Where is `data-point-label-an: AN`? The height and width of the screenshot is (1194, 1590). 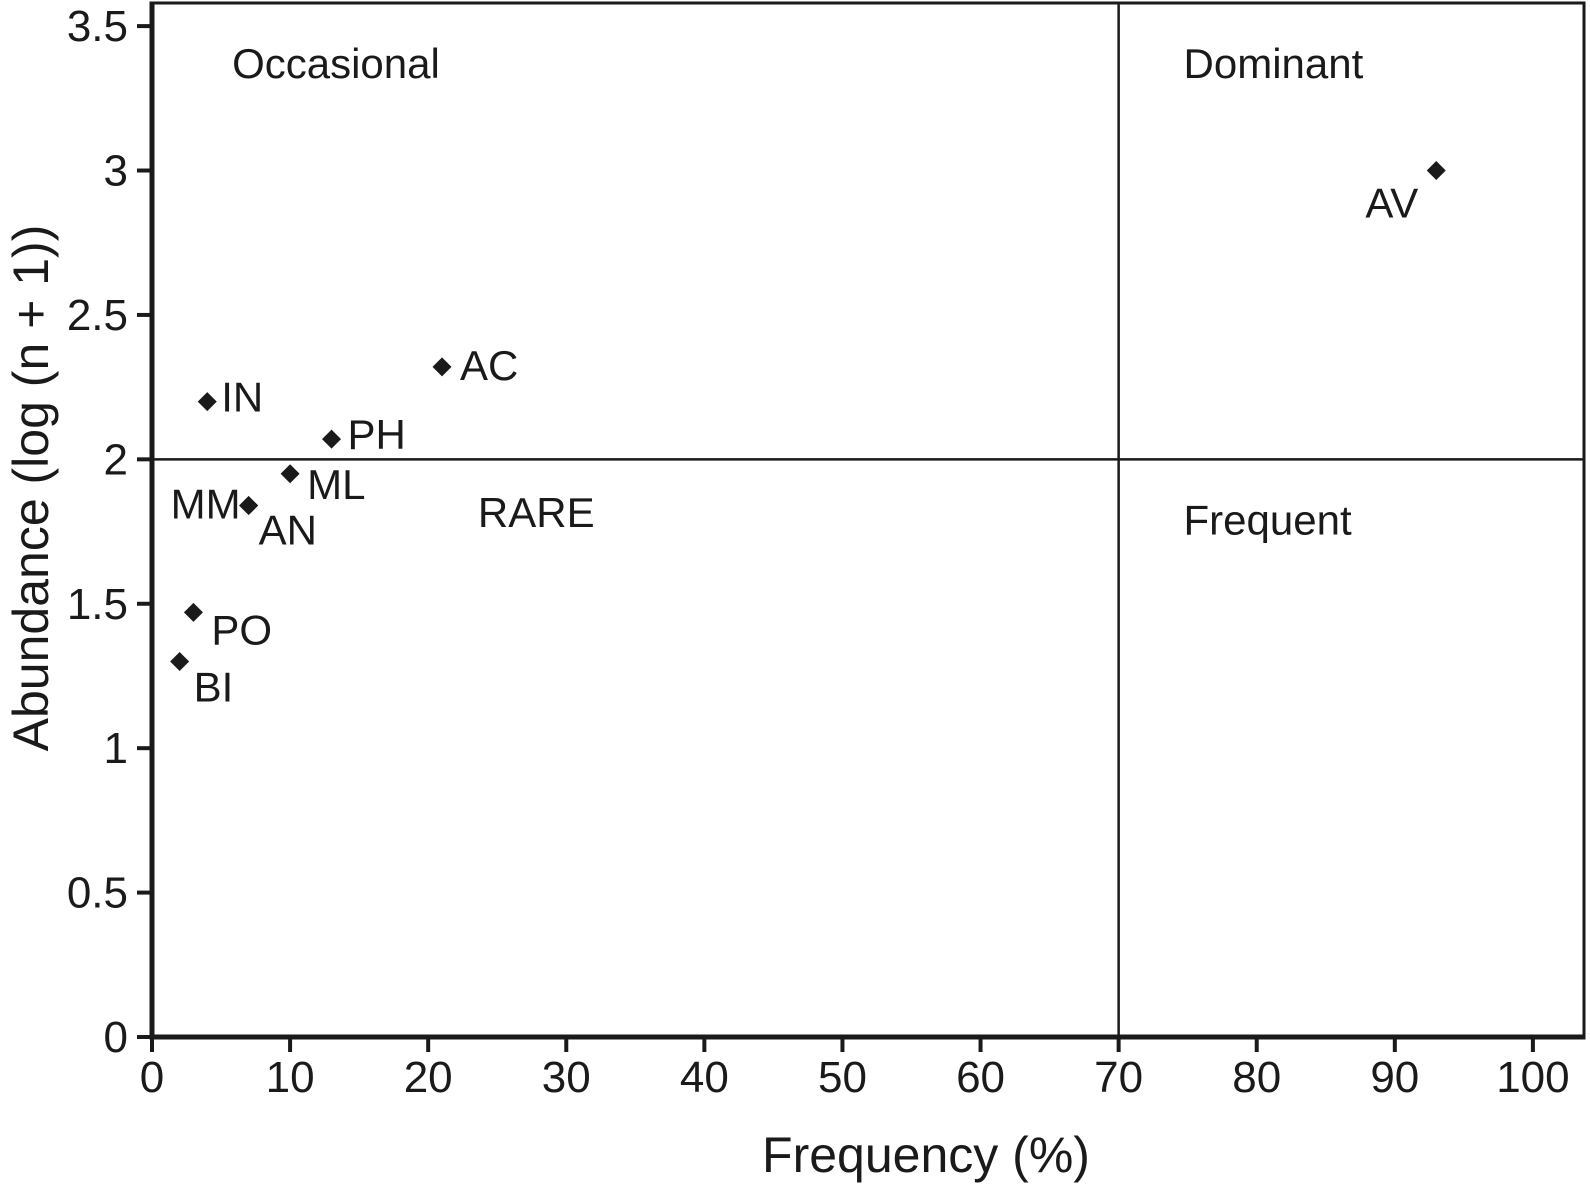
data-point-label-an: AN is located at coordinates (288, 530).